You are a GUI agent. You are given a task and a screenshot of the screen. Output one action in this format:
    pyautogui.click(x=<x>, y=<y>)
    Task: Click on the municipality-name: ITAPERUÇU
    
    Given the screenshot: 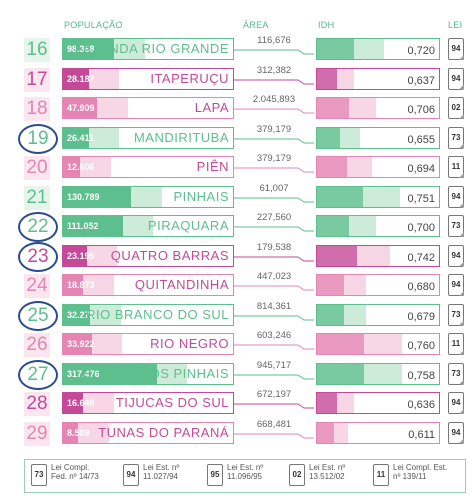 What is the action you would take?
    pyautogui.click(x=189, y=78)
    